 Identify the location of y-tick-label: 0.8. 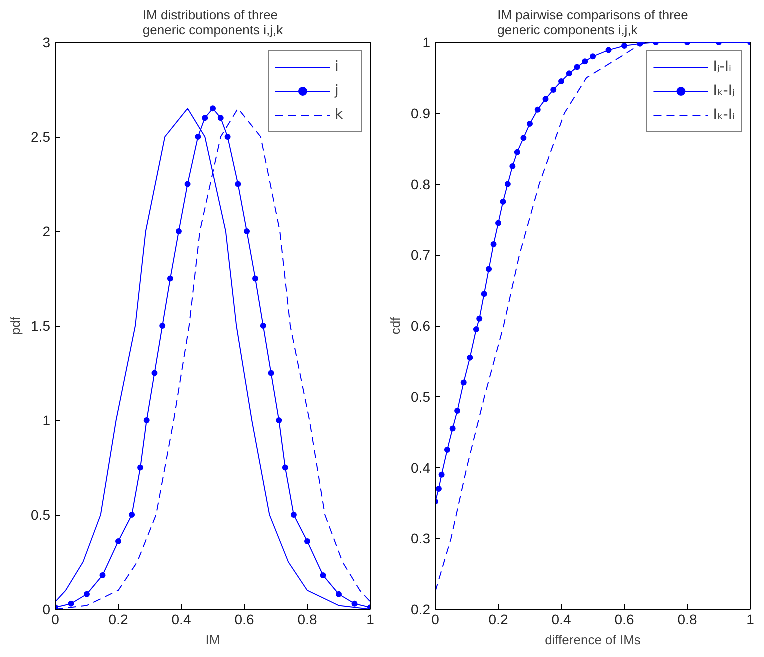
(421, 184).